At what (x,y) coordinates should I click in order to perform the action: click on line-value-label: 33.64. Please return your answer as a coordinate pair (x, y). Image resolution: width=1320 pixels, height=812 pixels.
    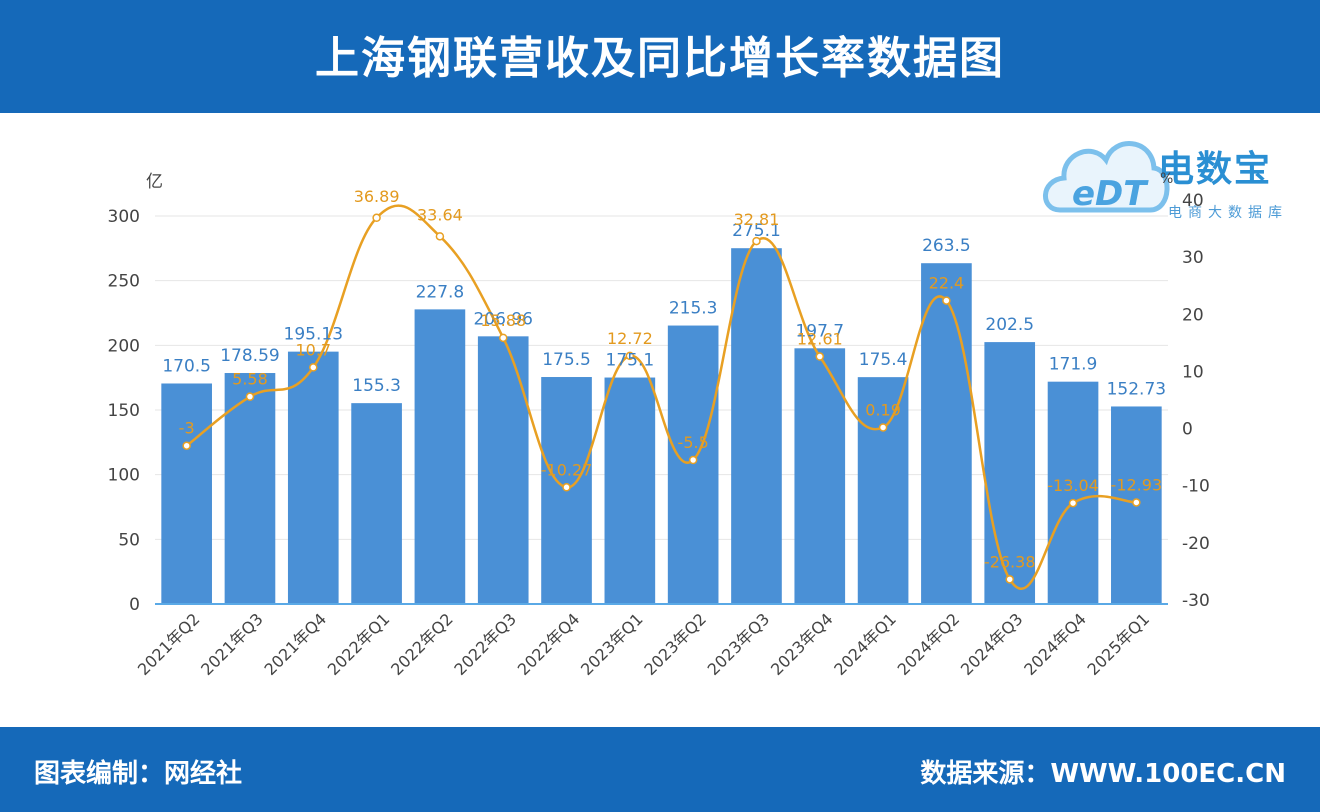
    Looking at the image, I should click on (440, 214).